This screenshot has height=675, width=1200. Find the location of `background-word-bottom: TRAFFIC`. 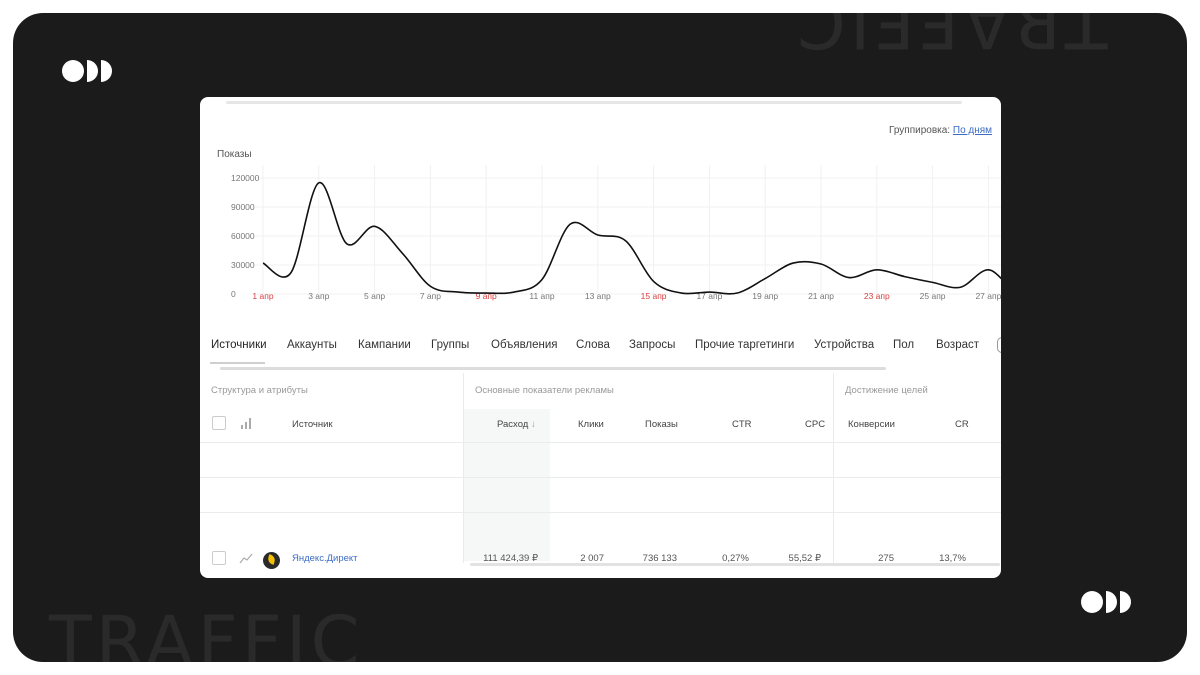

background-word-bottom: TRAFFIC is located at coordinates (206, 631).